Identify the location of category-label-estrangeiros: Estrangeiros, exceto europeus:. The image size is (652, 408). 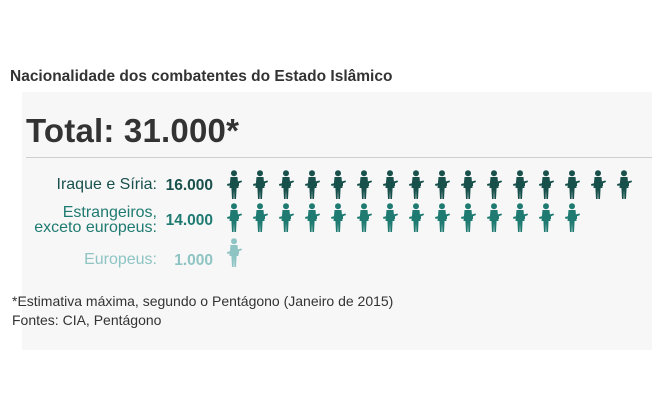
(95, 220).